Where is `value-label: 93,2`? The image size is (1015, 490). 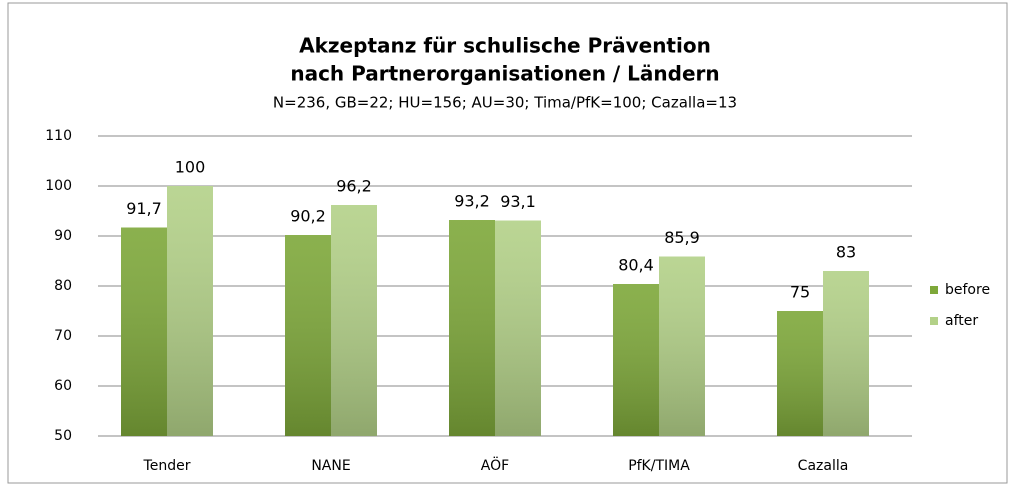
value-label: 93,2 is located at coordinates (472, 201).